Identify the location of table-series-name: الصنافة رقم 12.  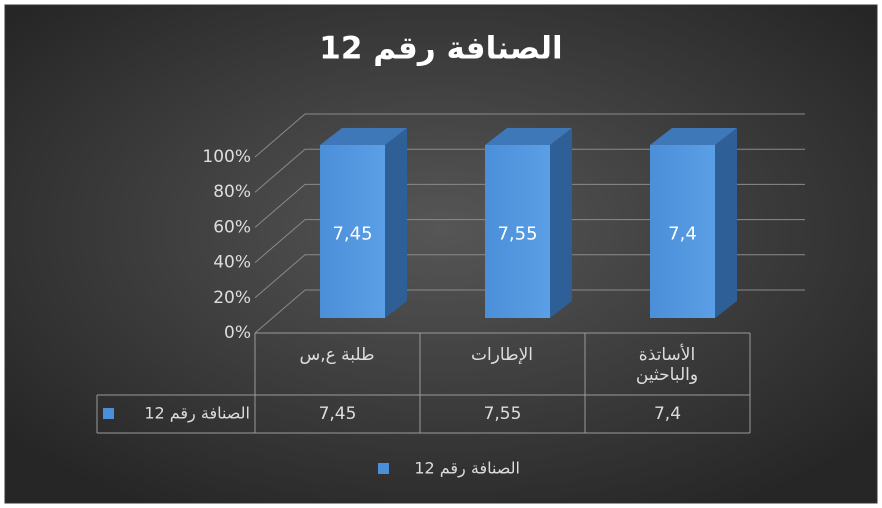
(197, 414).